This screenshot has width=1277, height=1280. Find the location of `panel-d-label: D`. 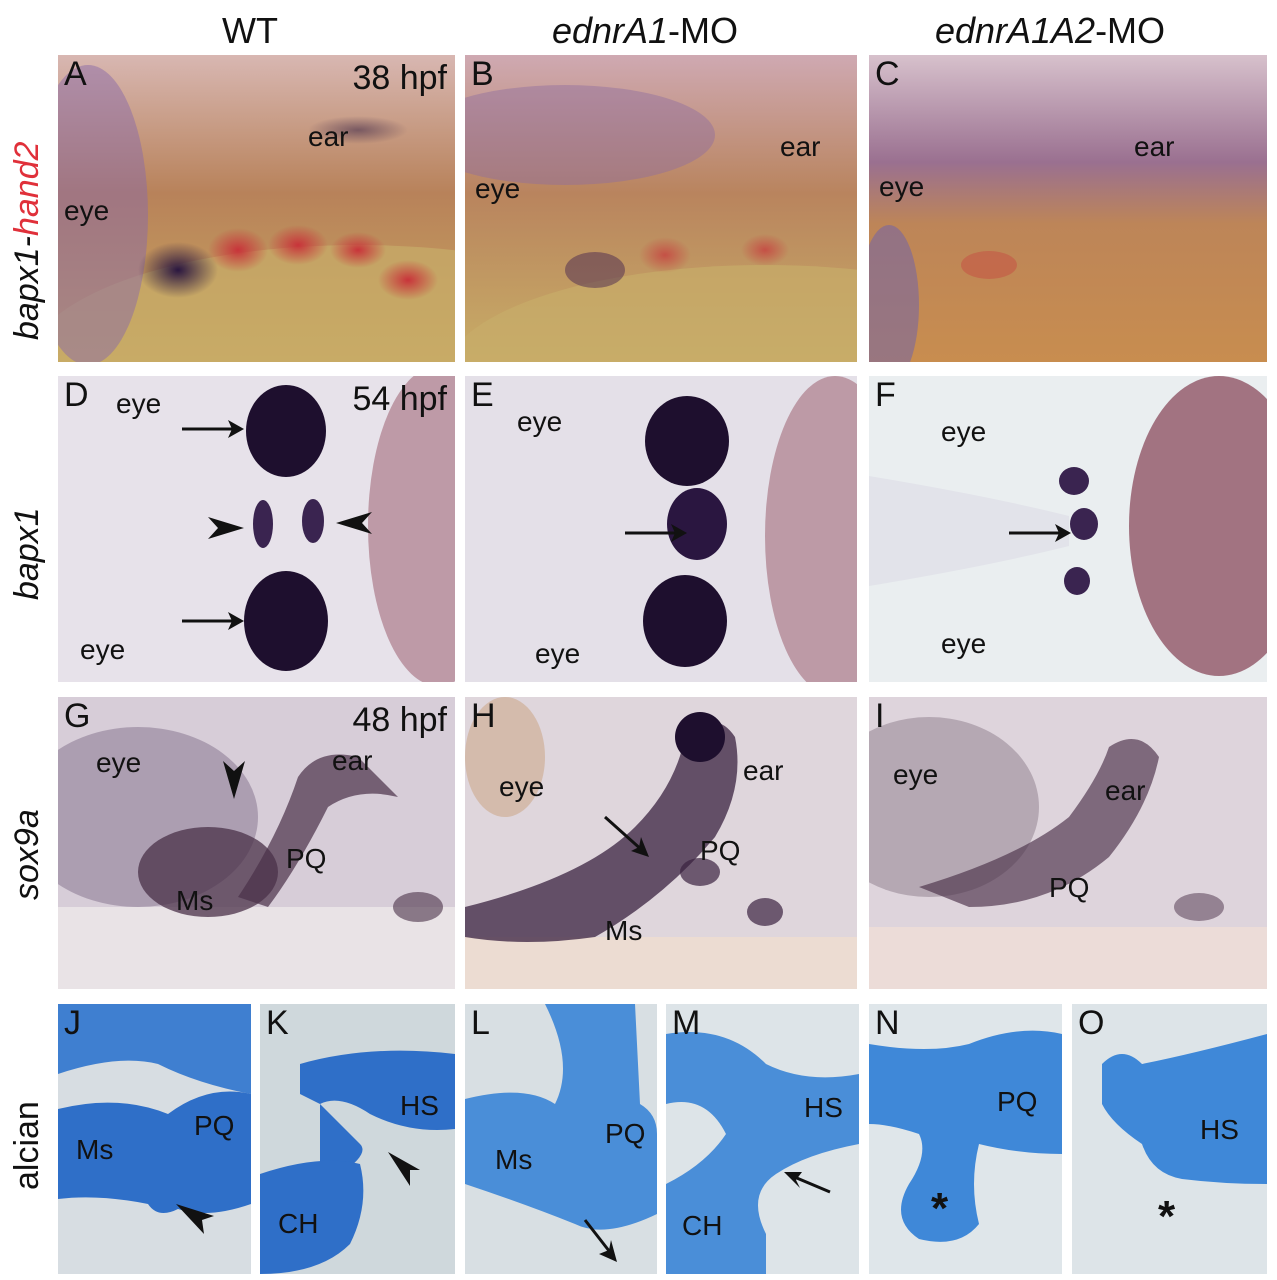

panel-d-label: D is located at coordinates (76, 395).